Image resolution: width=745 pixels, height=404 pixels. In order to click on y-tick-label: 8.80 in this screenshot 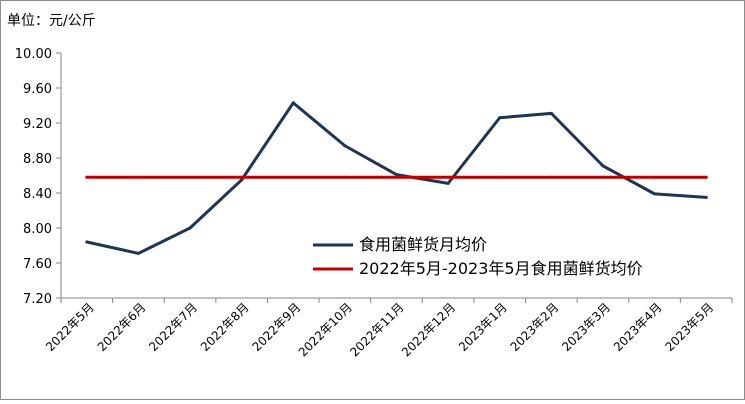, I will do `click(37, 159)`.